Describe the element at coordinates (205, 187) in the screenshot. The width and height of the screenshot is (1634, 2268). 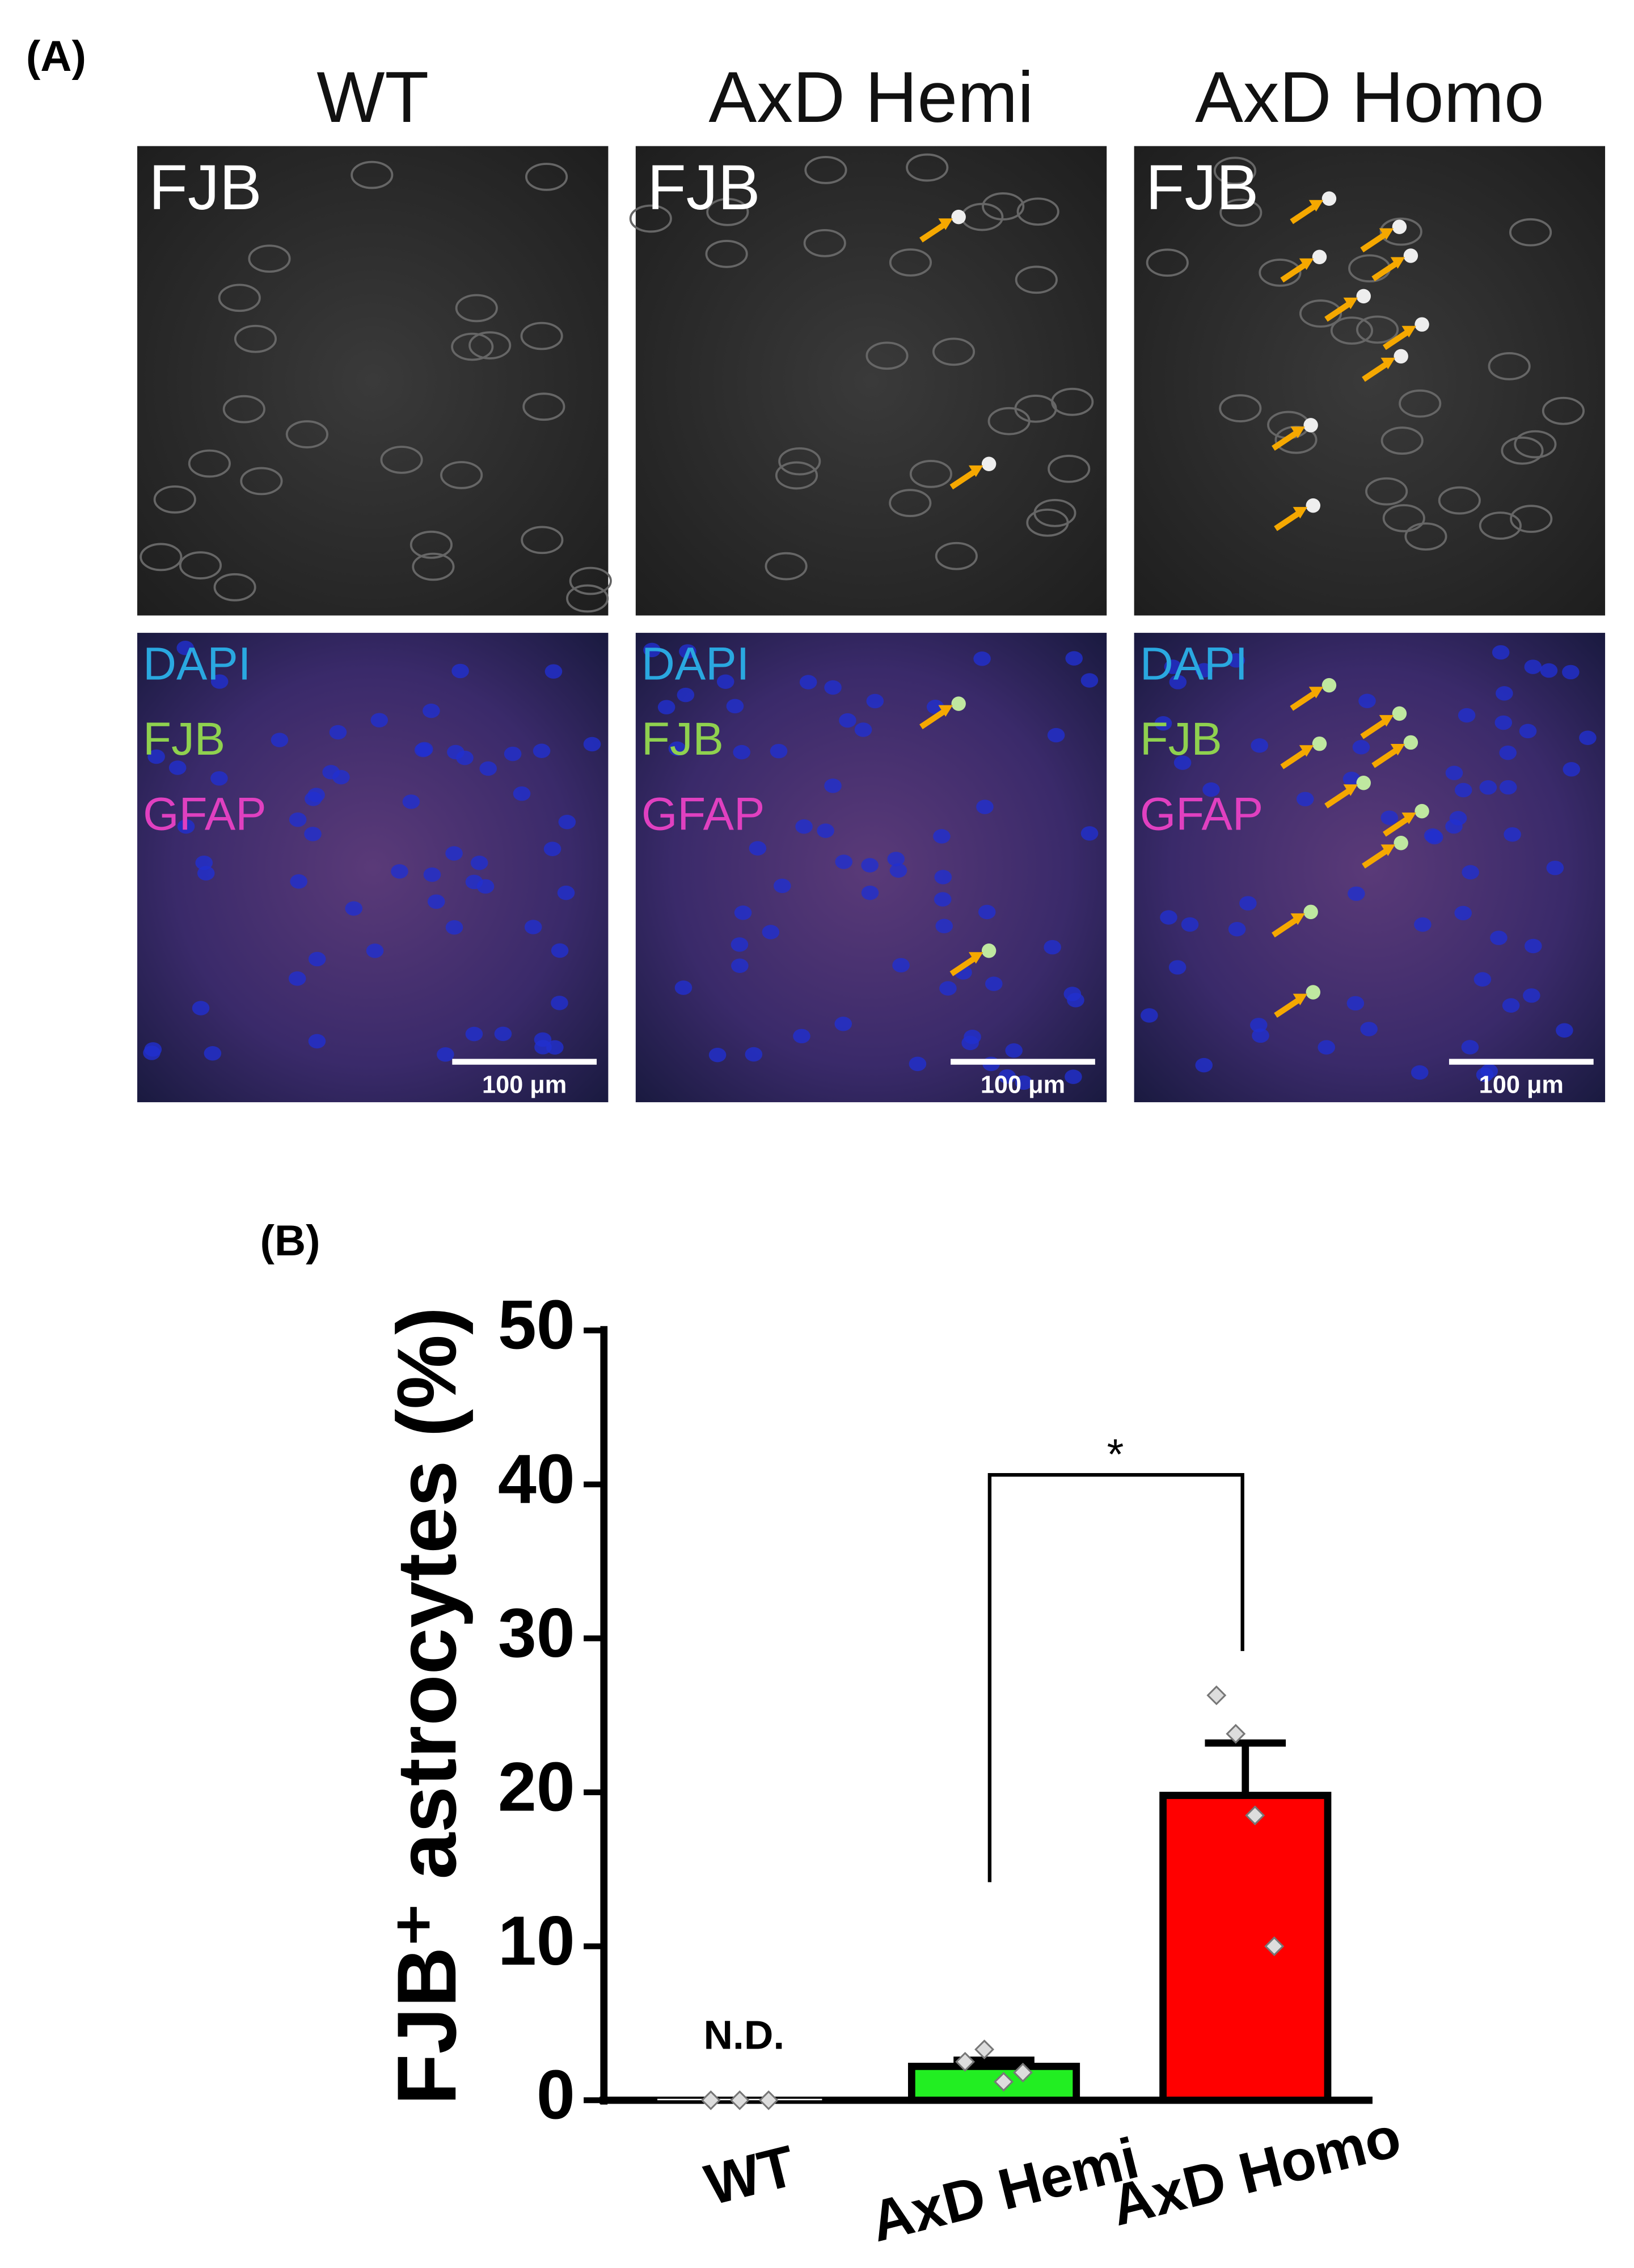
I see `channel-label: FJB` at that location.